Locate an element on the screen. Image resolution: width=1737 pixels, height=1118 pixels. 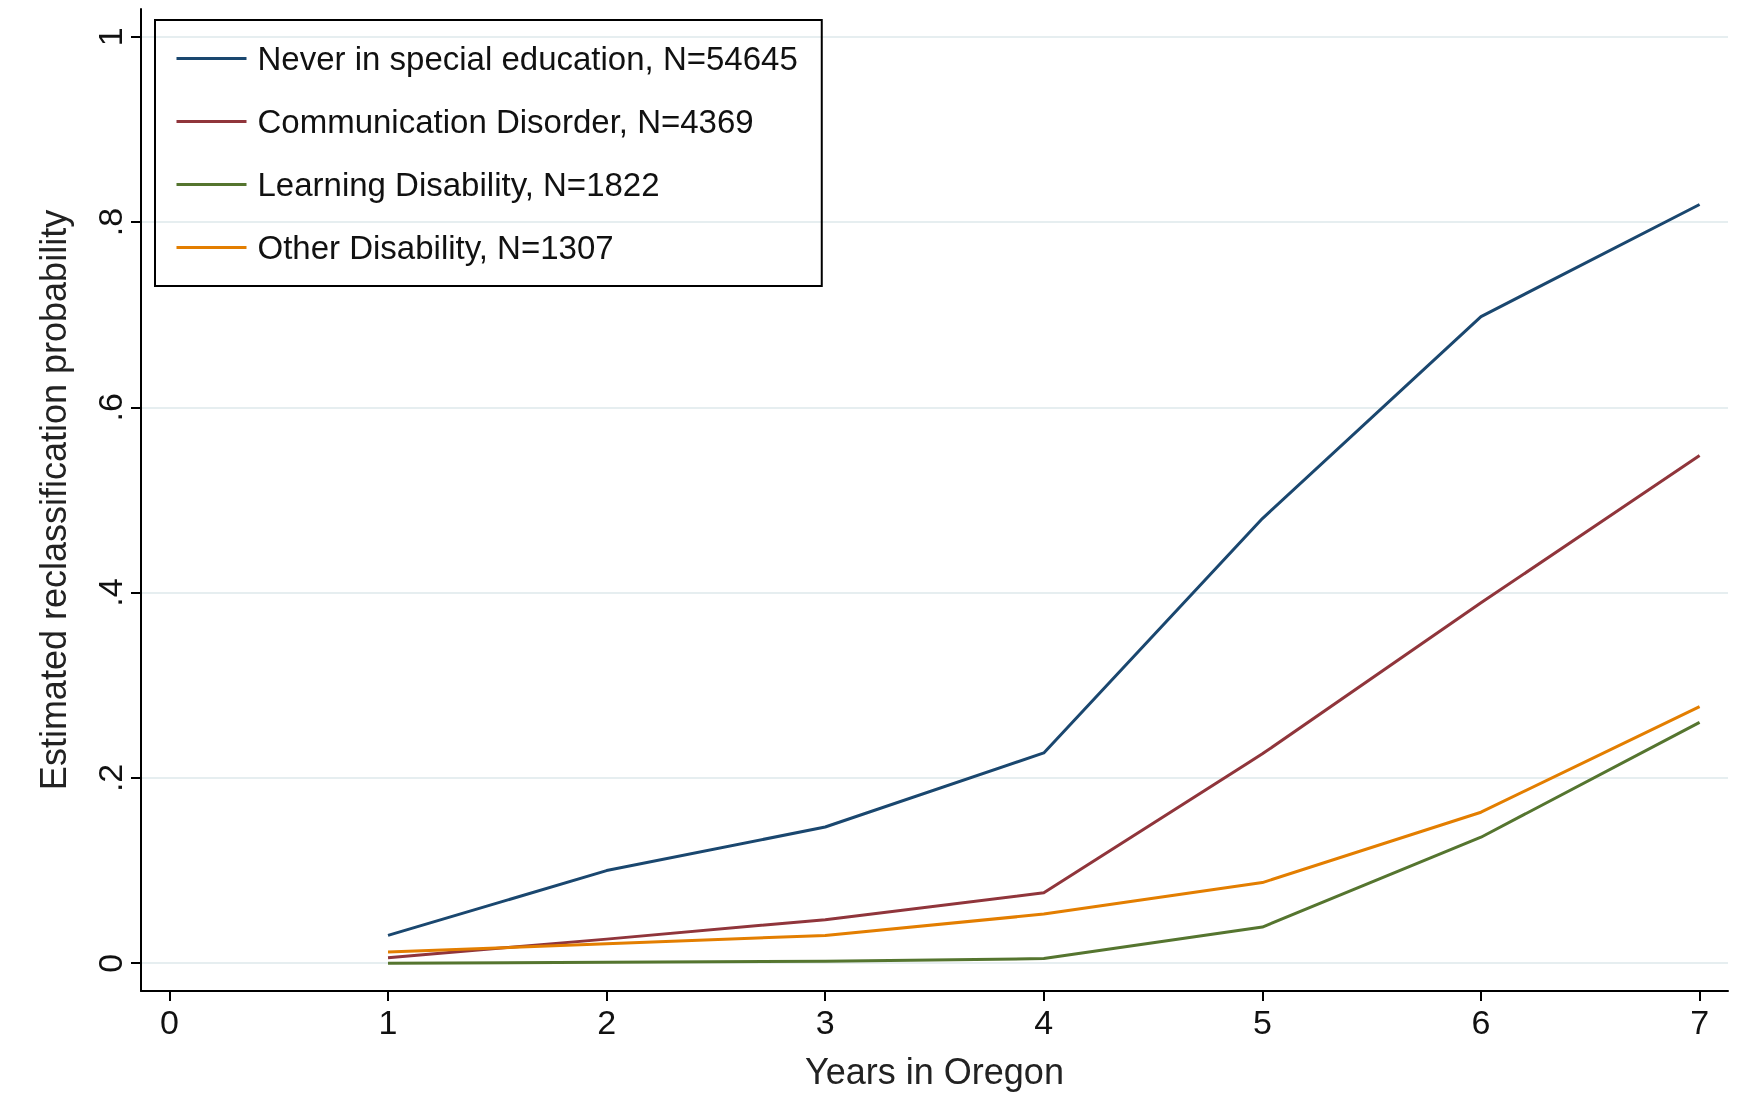
legend-label: Learning Disability, N=1822 is located at coordinates (458, 184).